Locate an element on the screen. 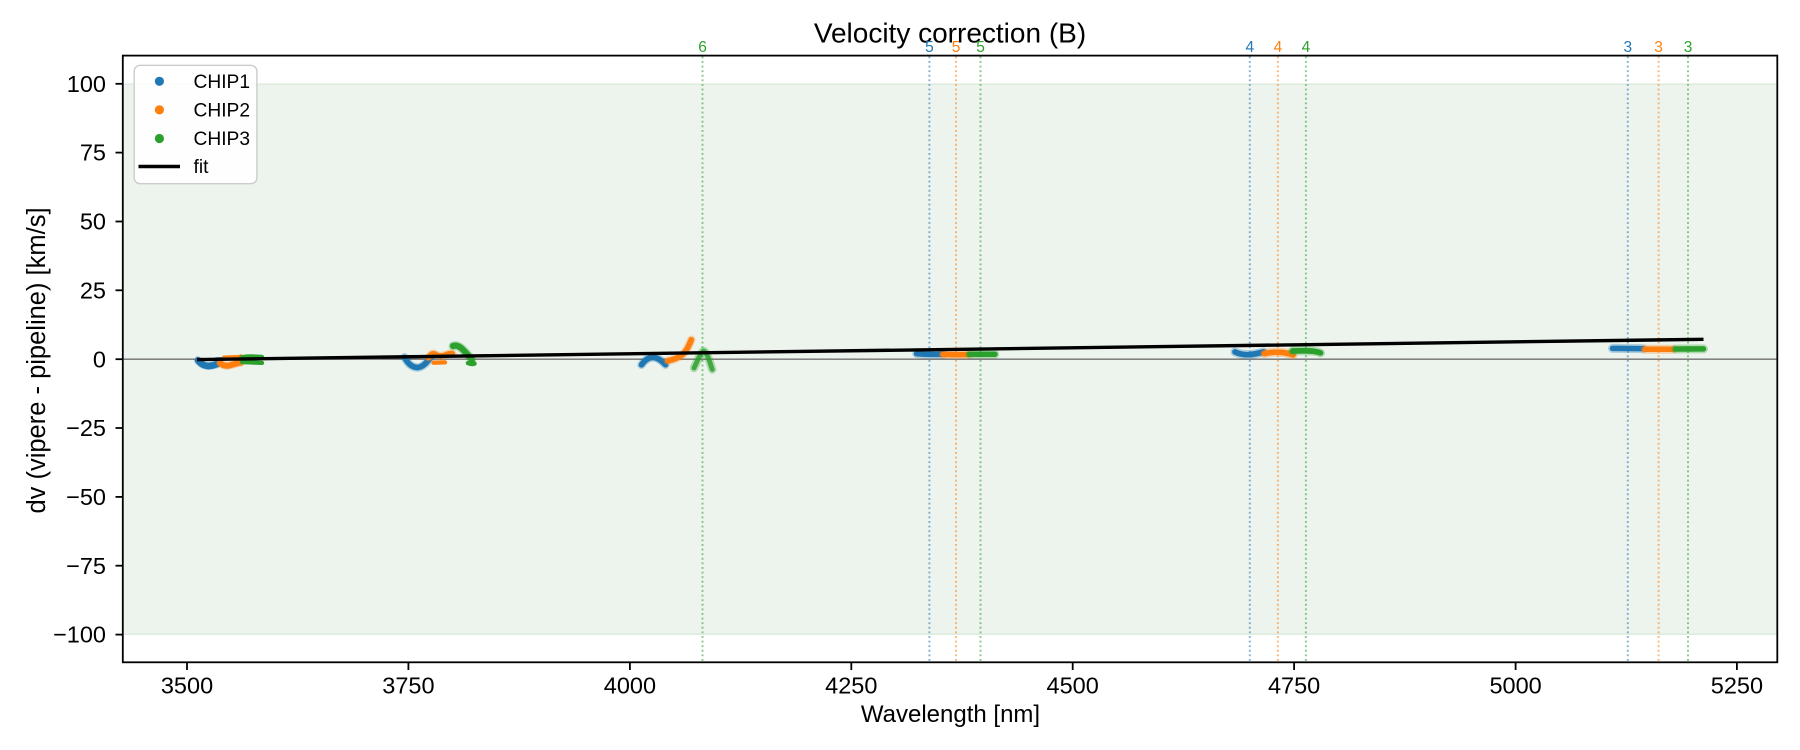  svg-text: 0 is located at coordinates (99, 359).